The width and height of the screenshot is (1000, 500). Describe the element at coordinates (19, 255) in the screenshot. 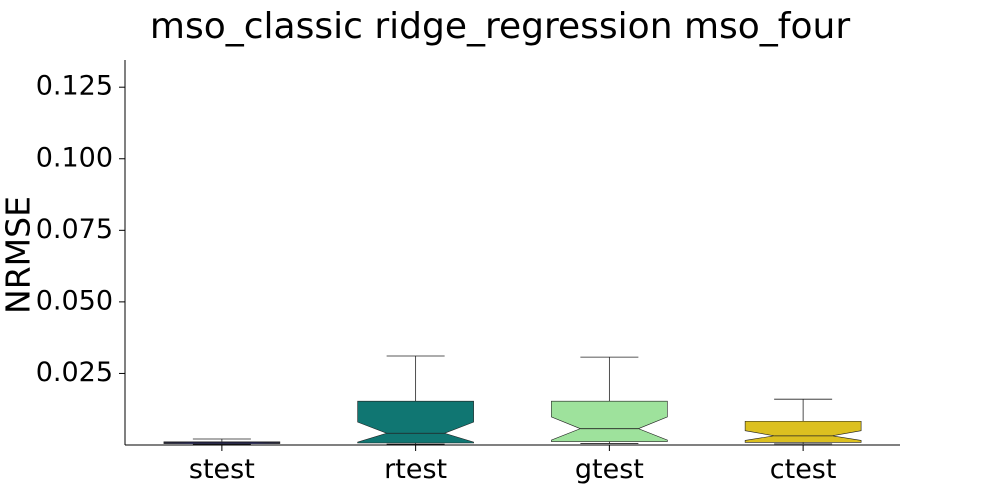

I see `y-axis-label: NRMSE` at that location.